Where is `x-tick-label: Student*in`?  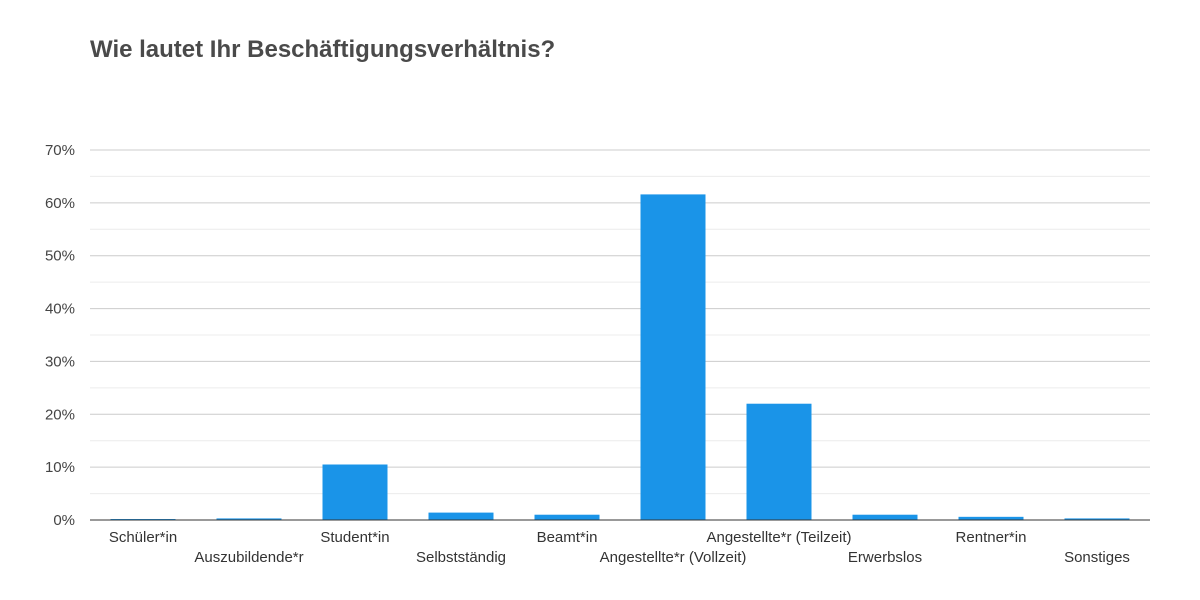
x-tick-label: Student*in is located at coordinates (354, 537).